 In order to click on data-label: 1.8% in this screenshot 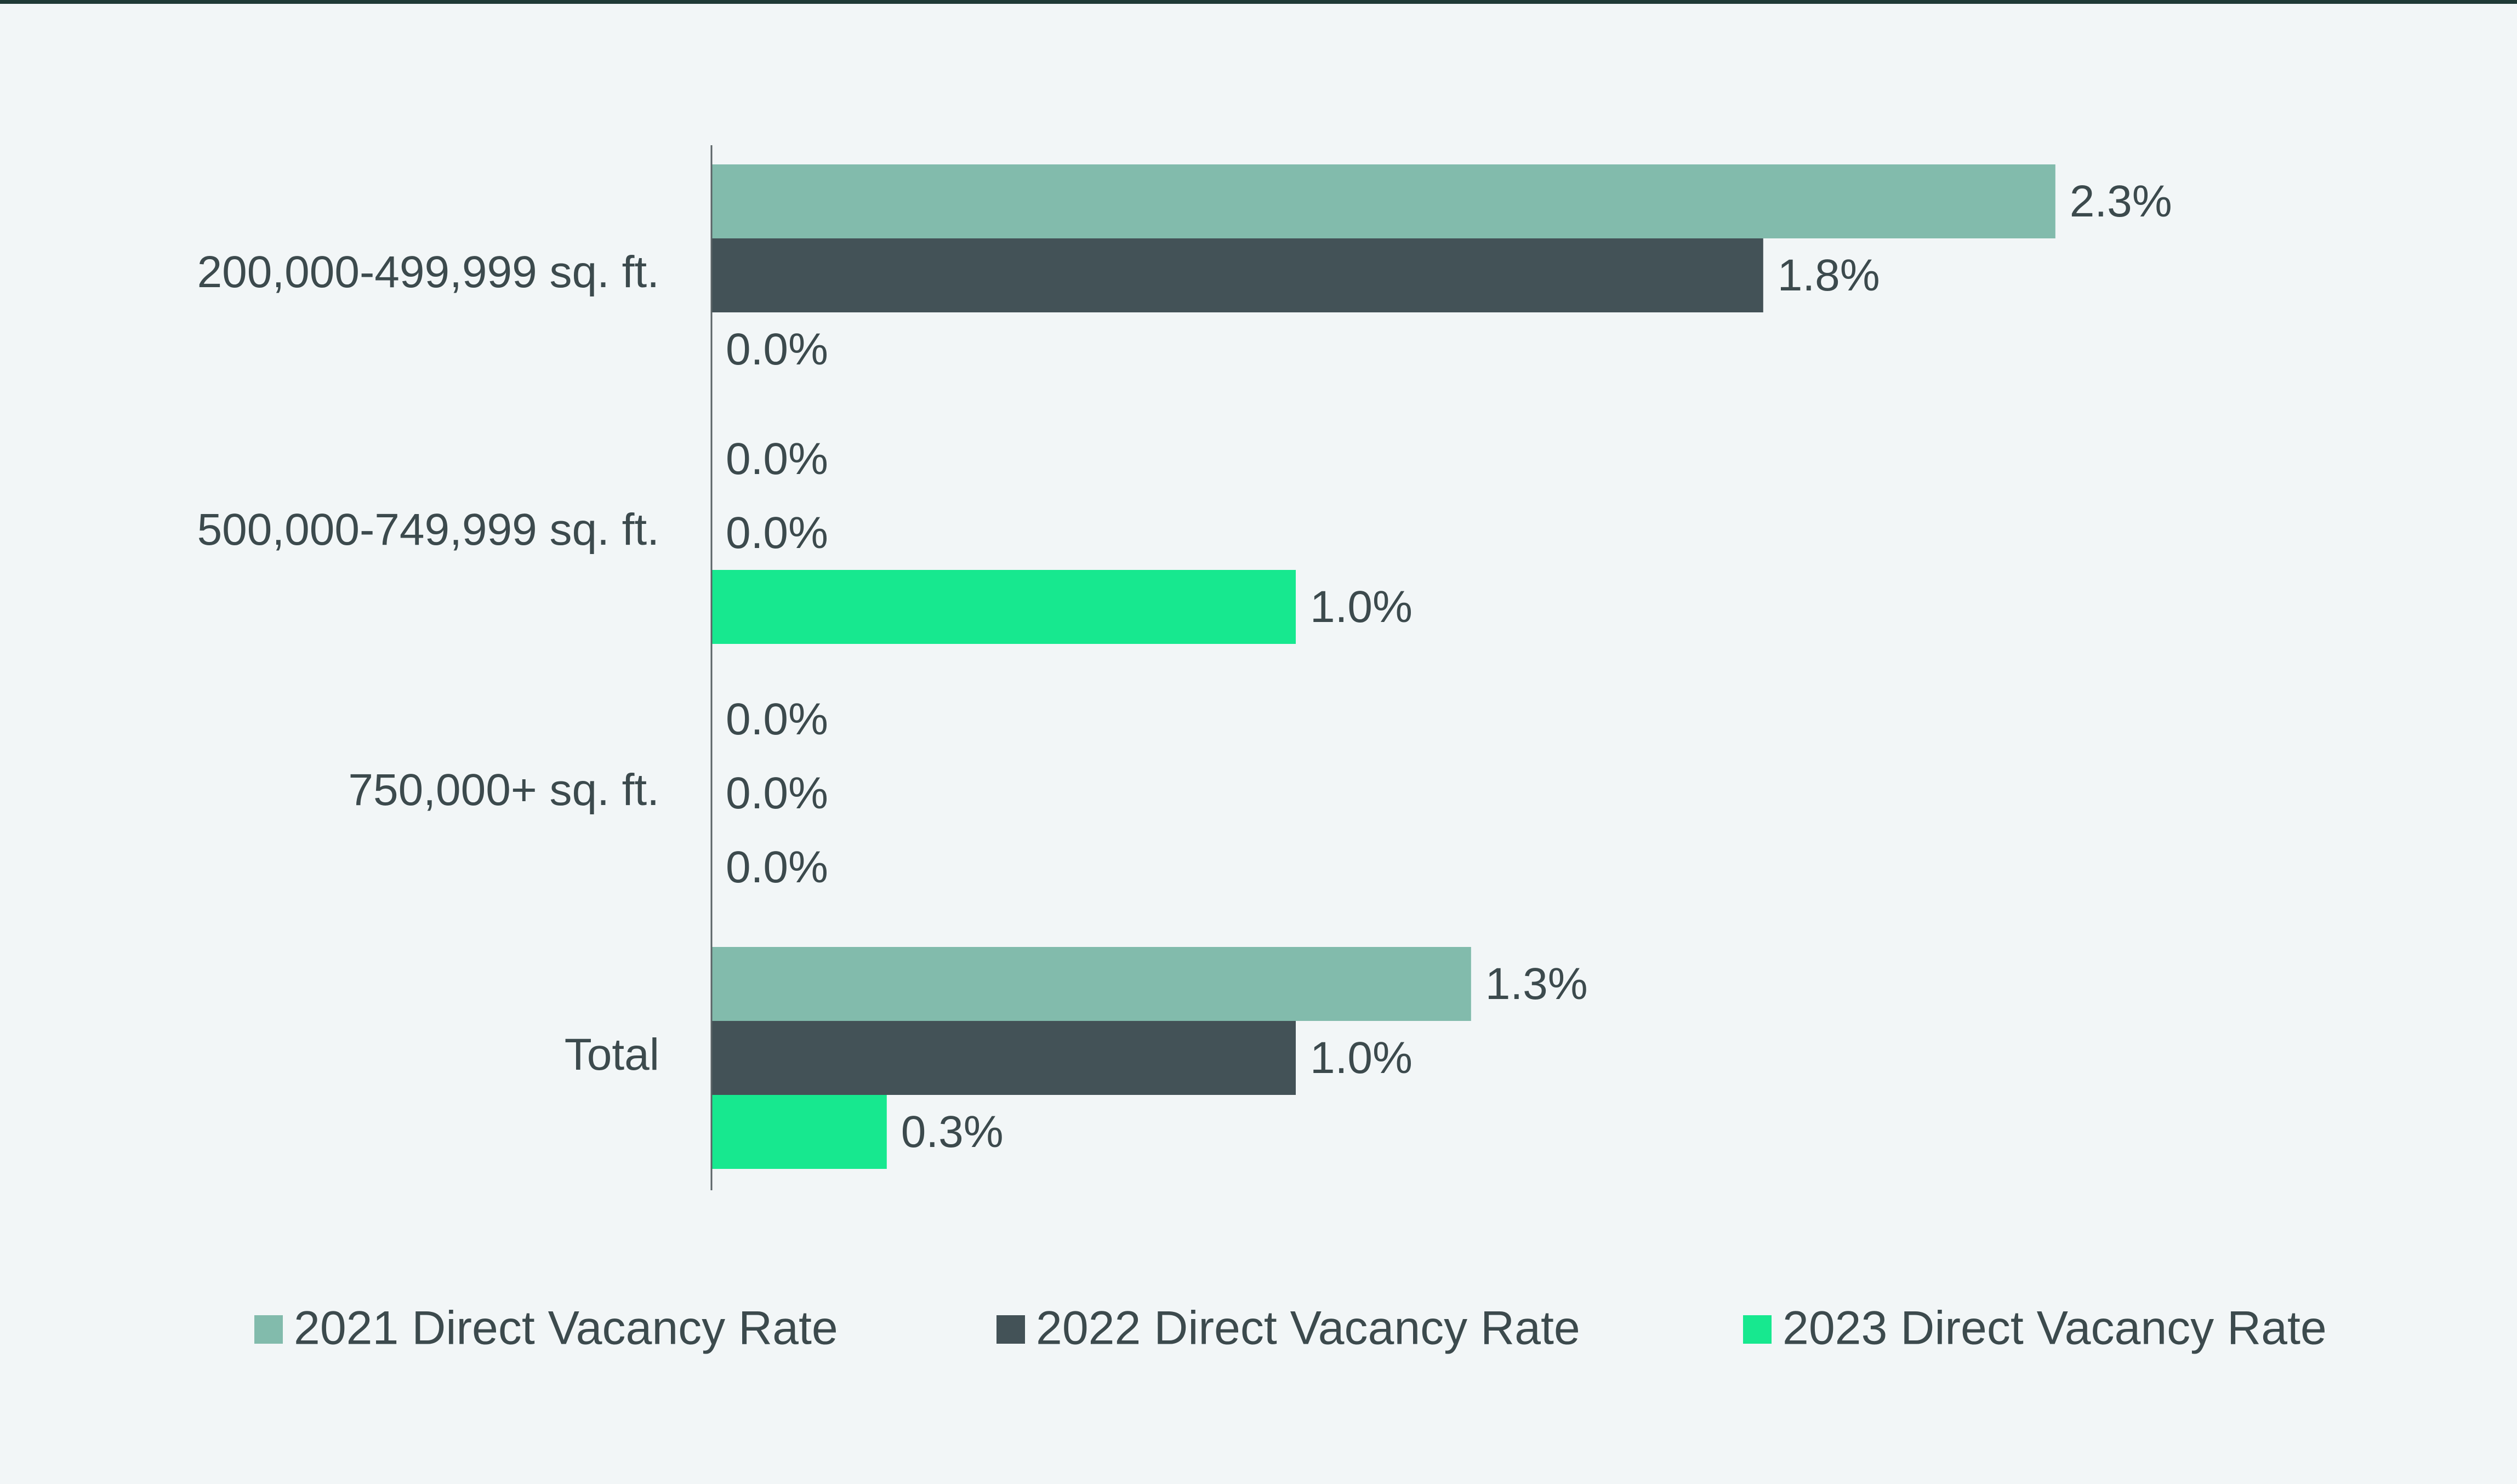, I will do `click(1829, 275)`.